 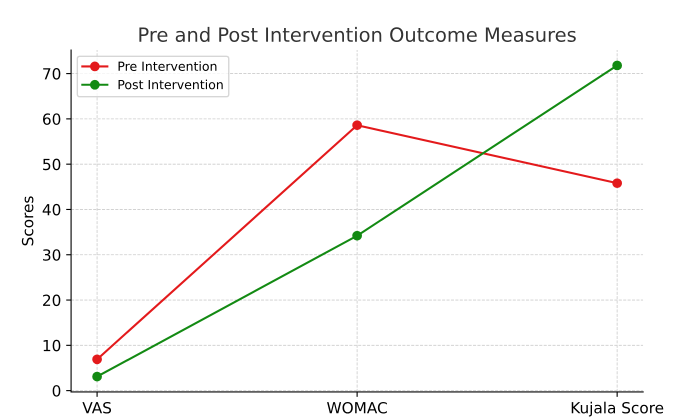 What do you see at coordinates (51, 210) in the screenshot?
I see `y-tick-label: 40` at bounding box center [51, 210].